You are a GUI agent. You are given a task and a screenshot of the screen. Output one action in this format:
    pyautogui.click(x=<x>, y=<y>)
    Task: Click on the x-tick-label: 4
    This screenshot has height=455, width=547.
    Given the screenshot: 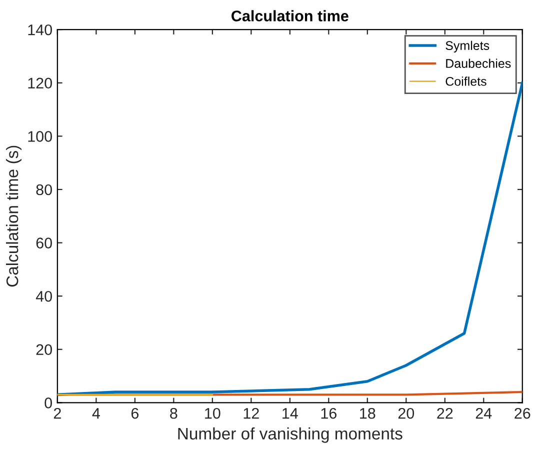 What is the action you would take?
    pyautogui.click(x=96, y=413)
    